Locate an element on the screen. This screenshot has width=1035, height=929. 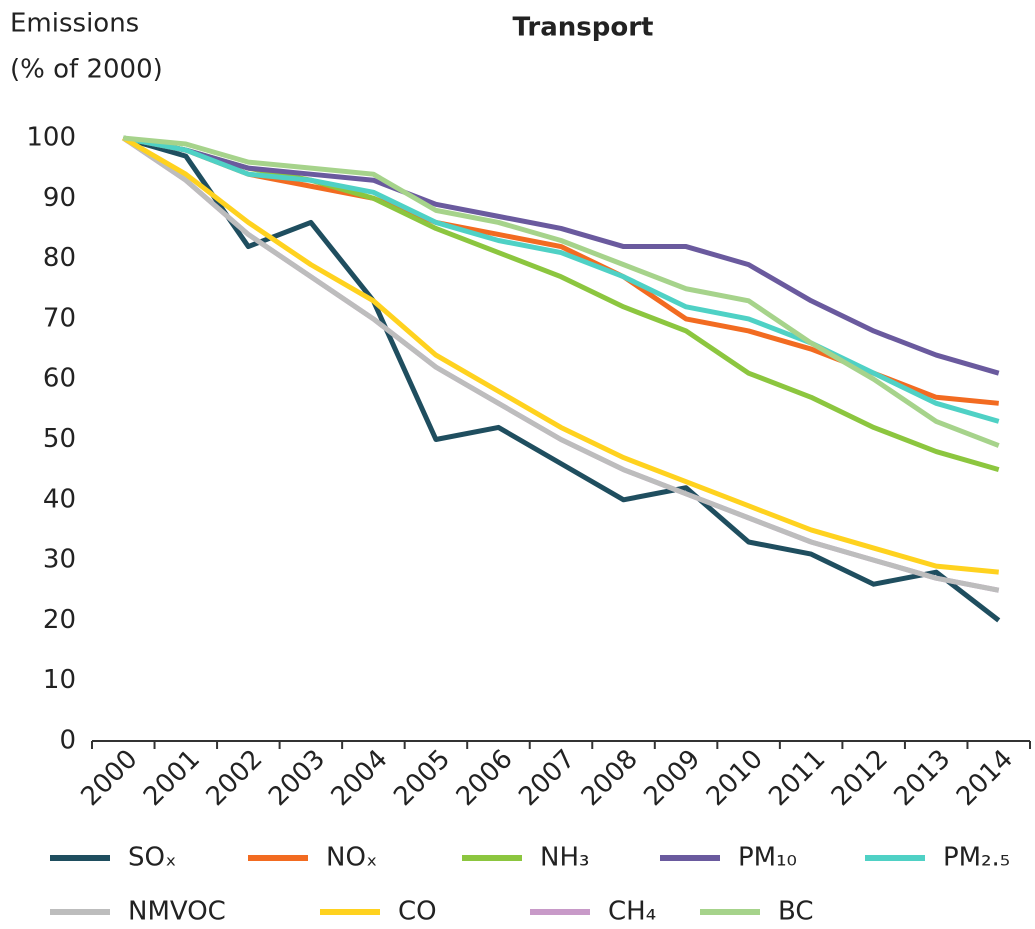
legend-label: PM₁₀ is located at coordinates (767, 858).